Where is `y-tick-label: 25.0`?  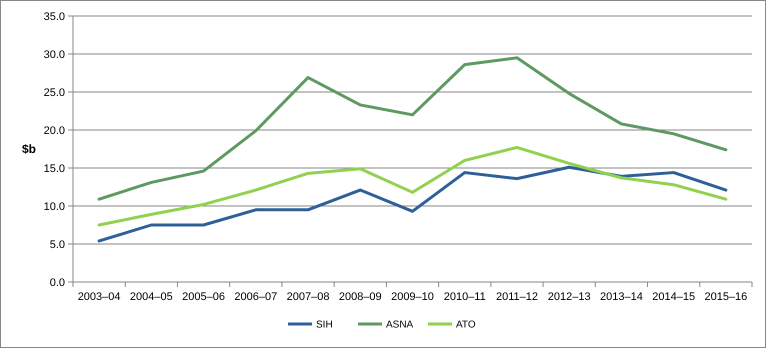
y-tick-label: 25.0 is located at coordinates (54, 92).